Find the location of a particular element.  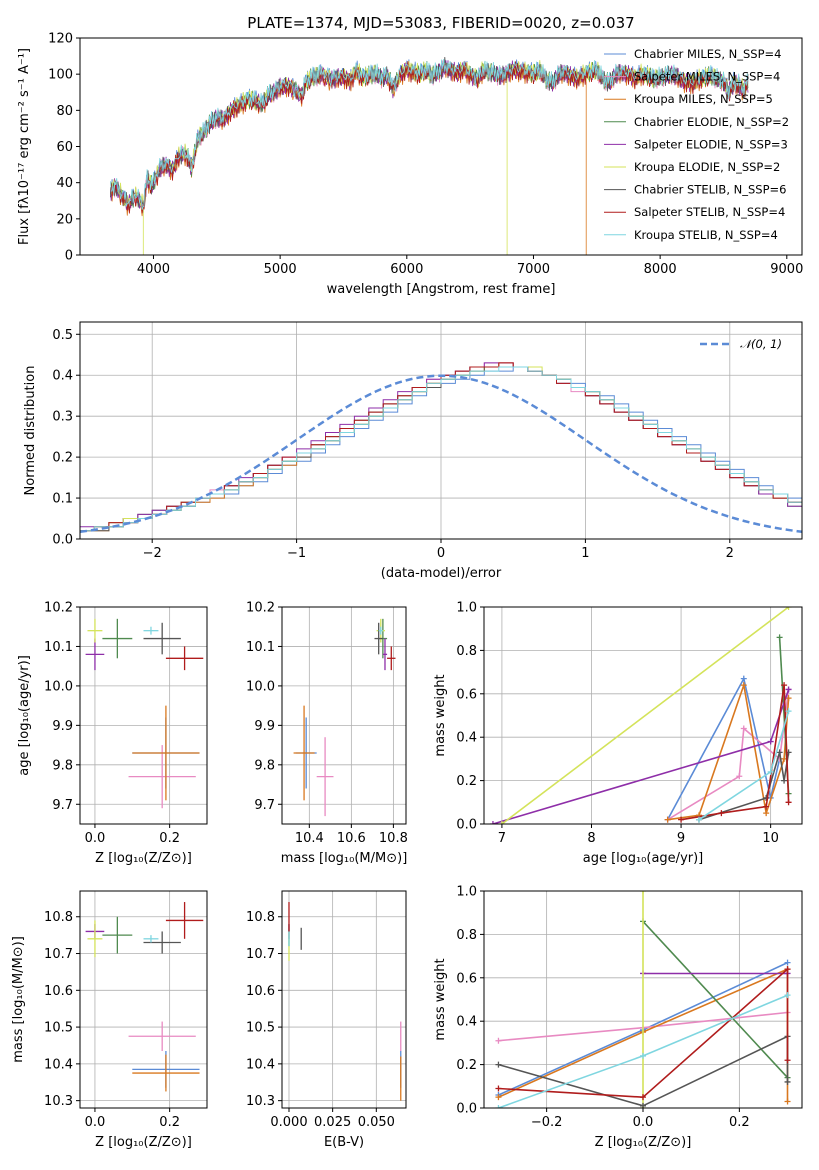

y-tick-label: 0.2 is located at coordinates (466, 781).